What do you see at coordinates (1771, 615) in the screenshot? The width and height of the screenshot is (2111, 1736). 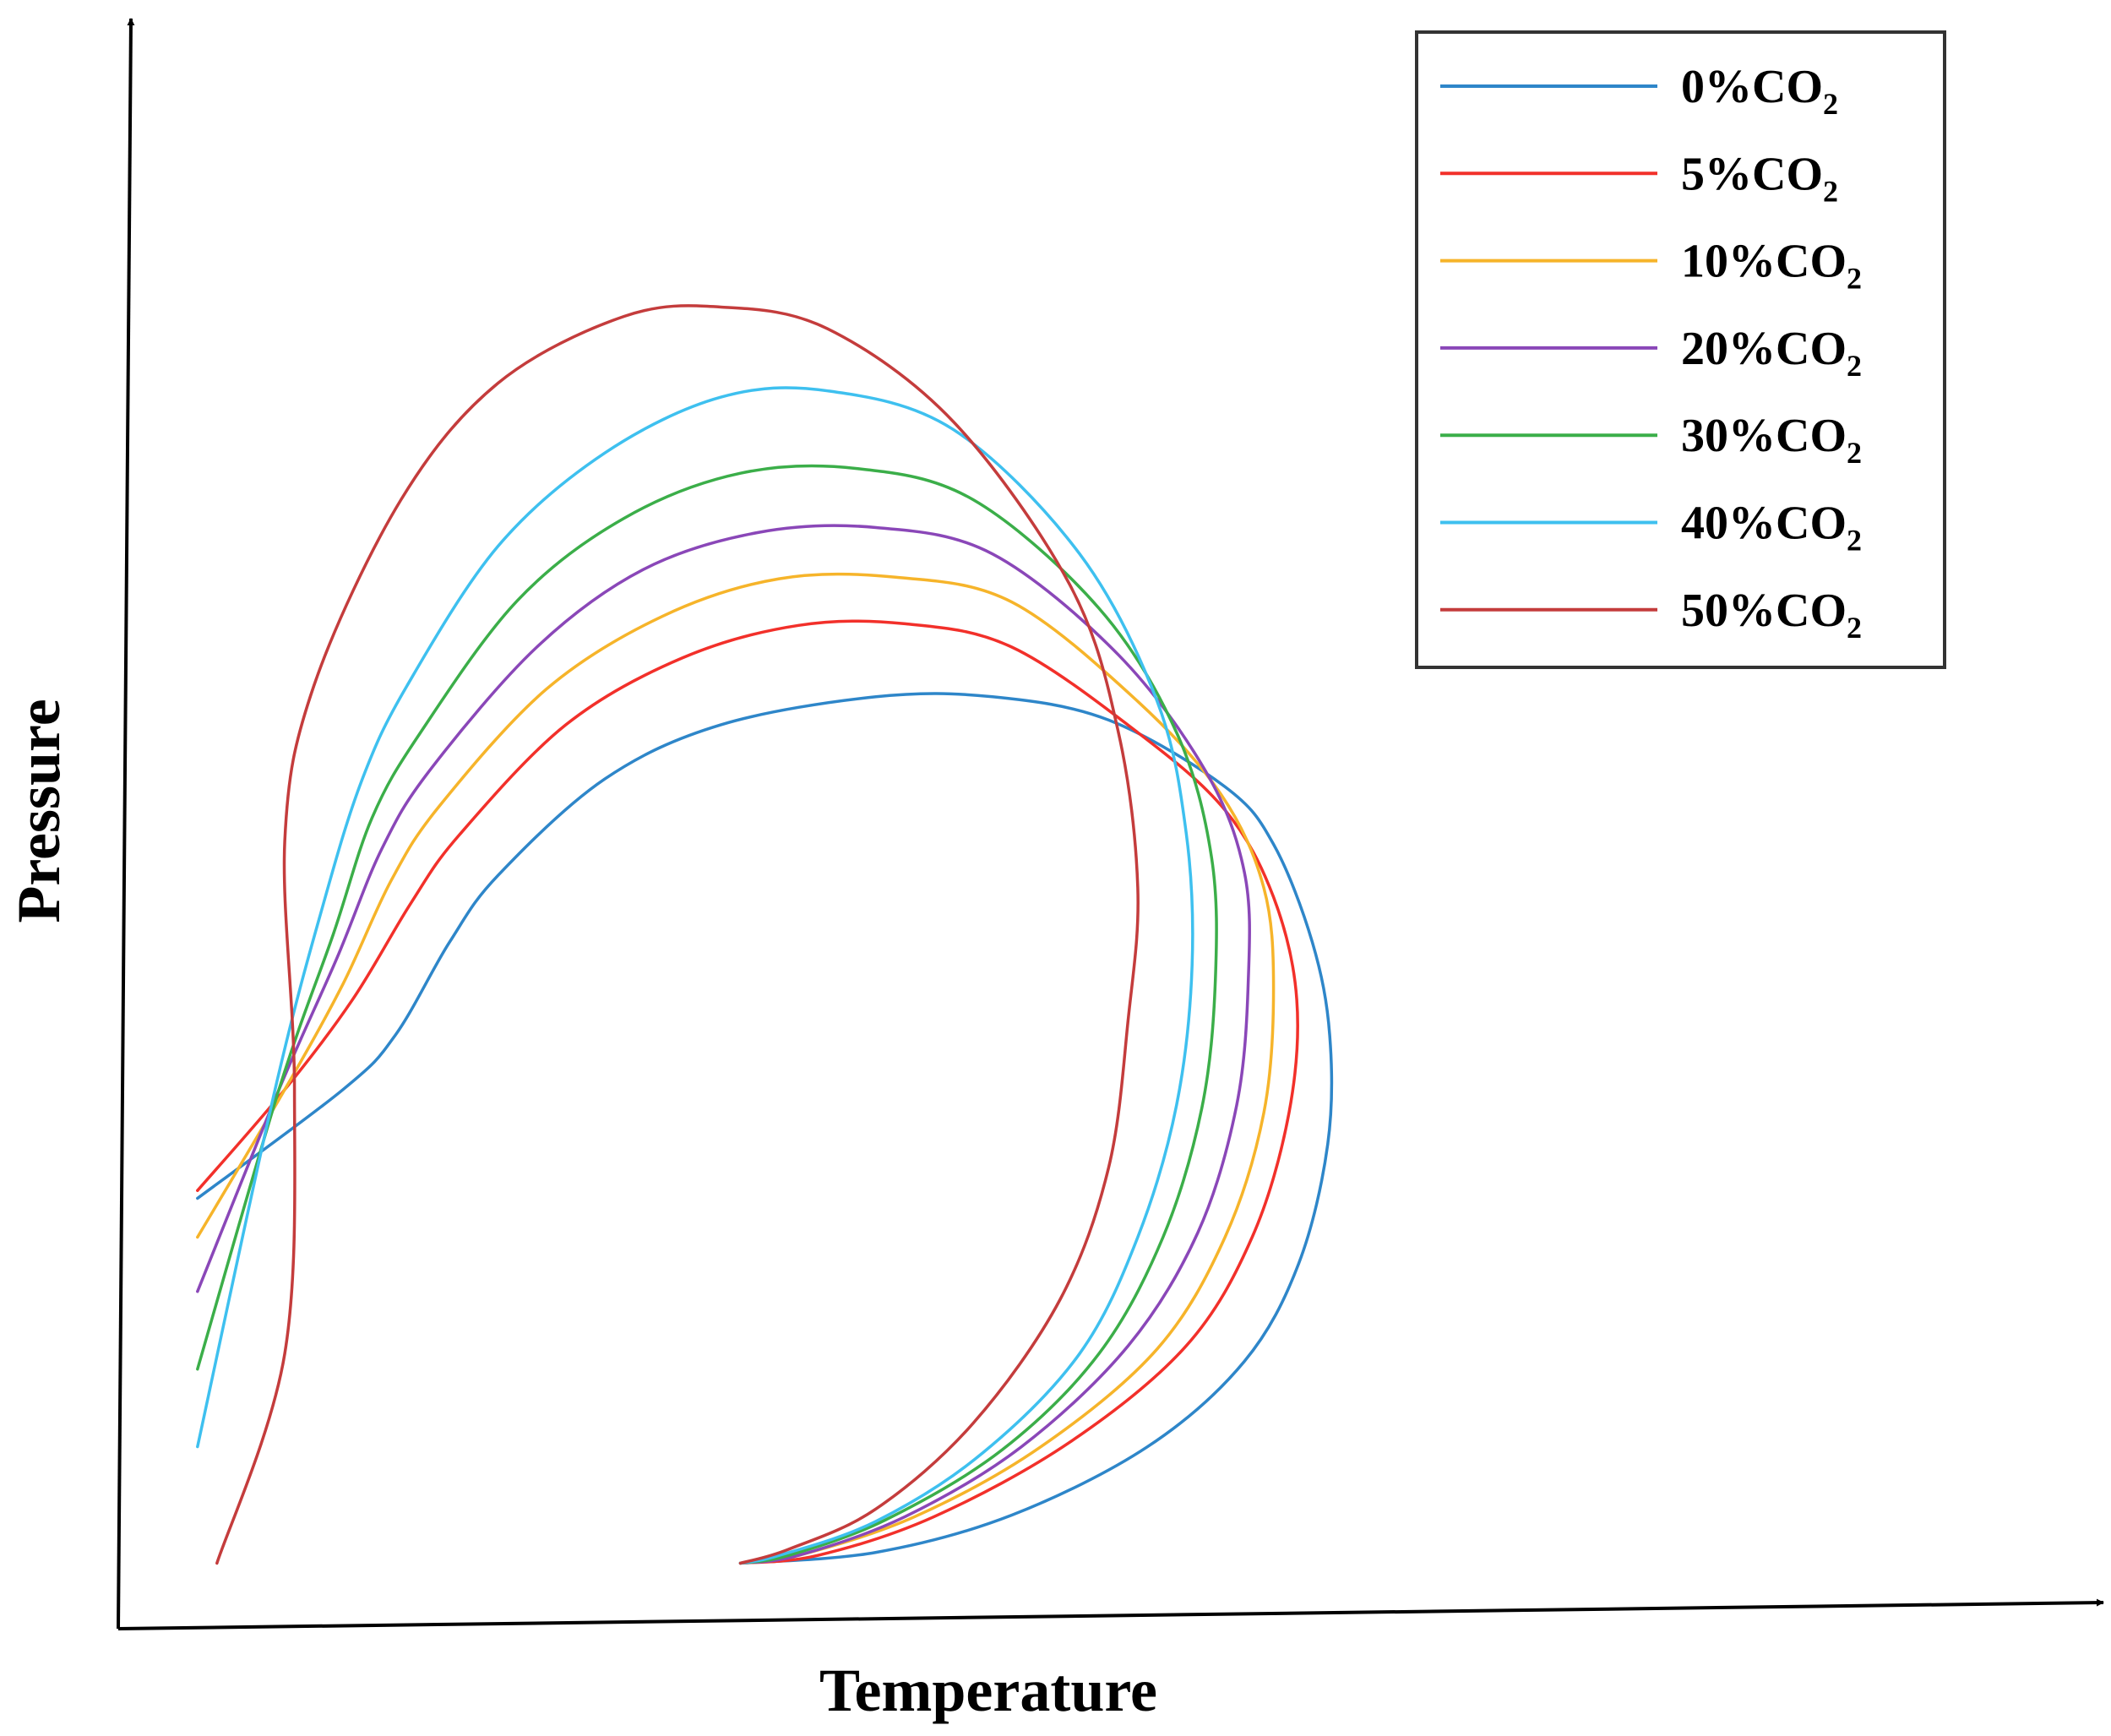 I see `legend-label: 50%CO2` at bounding box center [1771, 615].